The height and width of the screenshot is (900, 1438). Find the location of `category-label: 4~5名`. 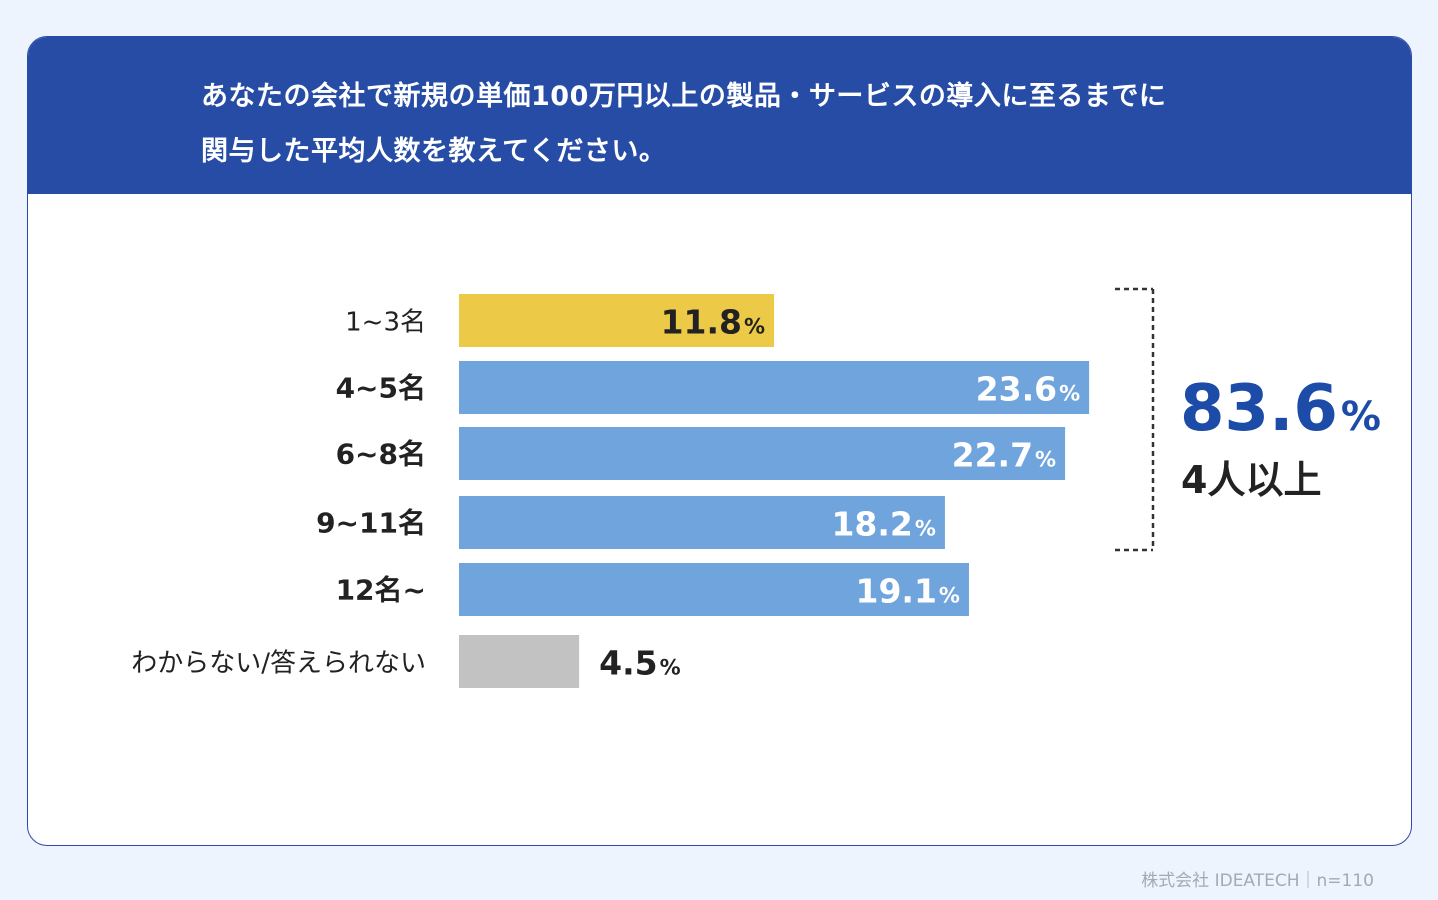

category-label: 4~5名 is located at coordinates (381, 388).